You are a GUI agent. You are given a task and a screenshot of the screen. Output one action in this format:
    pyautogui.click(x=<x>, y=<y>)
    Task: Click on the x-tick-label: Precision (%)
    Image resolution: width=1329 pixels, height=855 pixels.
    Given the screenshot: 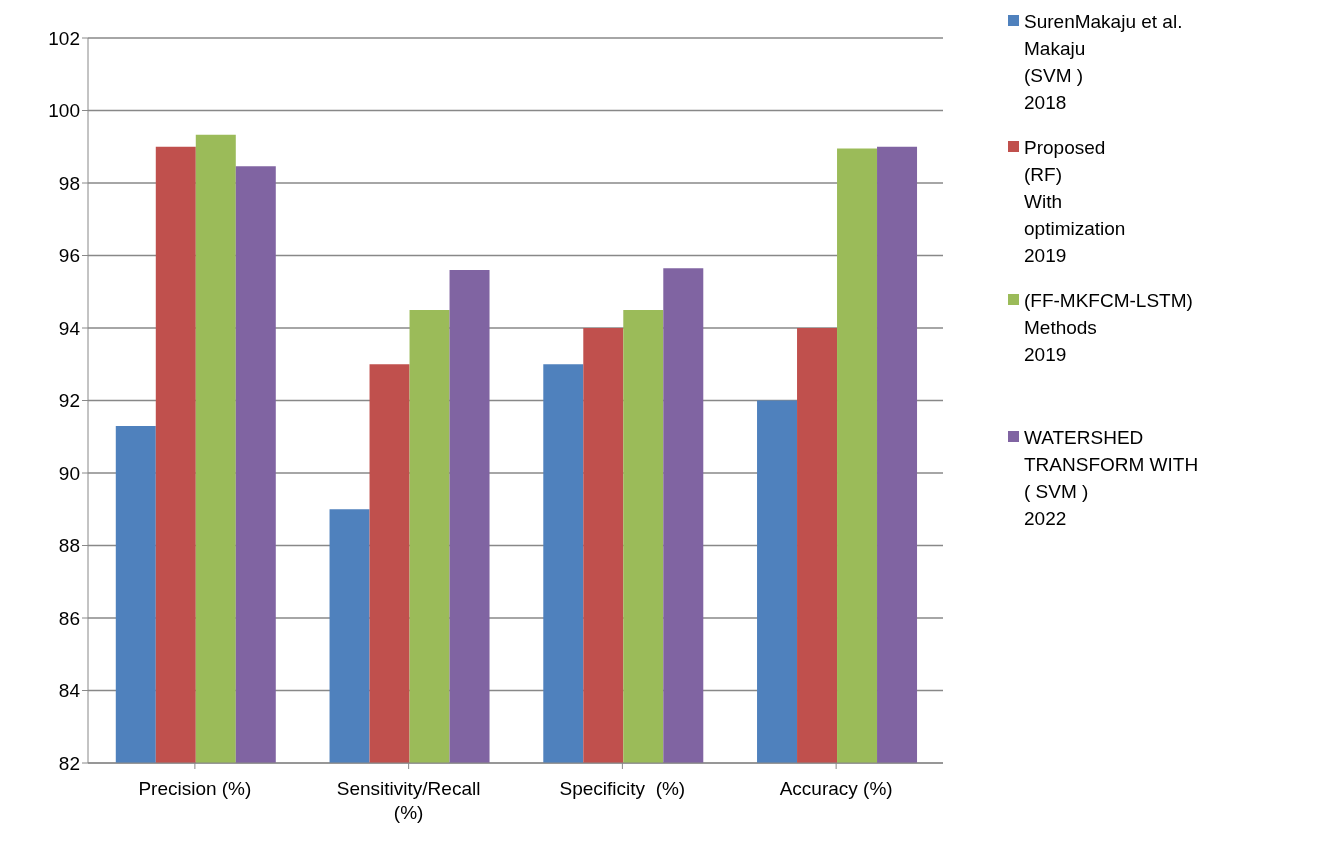 What is the action you would take?
    pyautogui.click(x=195, y=788)
    